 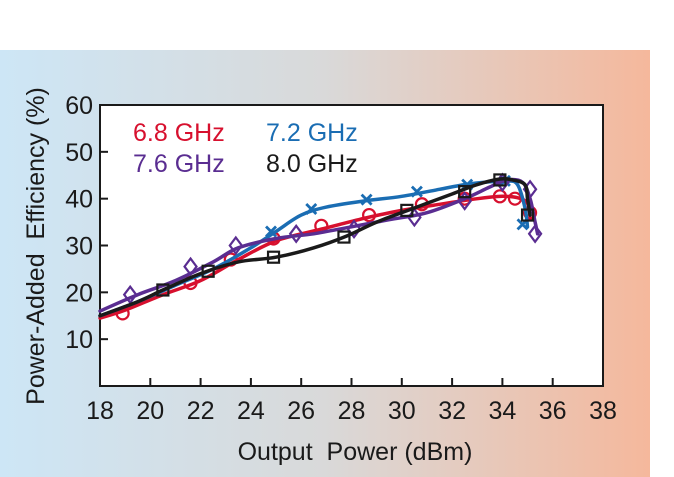 What do you see at coordinates (201, 411) in the screenshot?
I see `x-tick-label: 22` at bounding box center [201, 411].